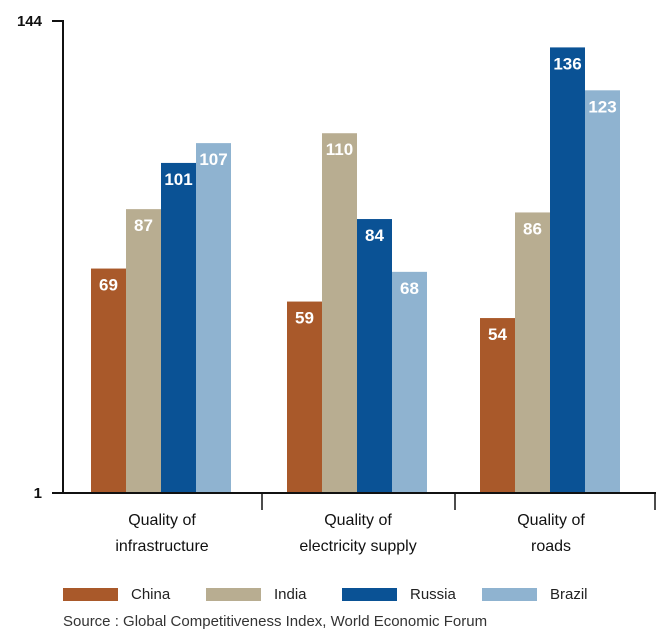 Image resolution: width=661 pixels, height=634 pixels. I want to click on legend-item-china: China, so click(116, 594).